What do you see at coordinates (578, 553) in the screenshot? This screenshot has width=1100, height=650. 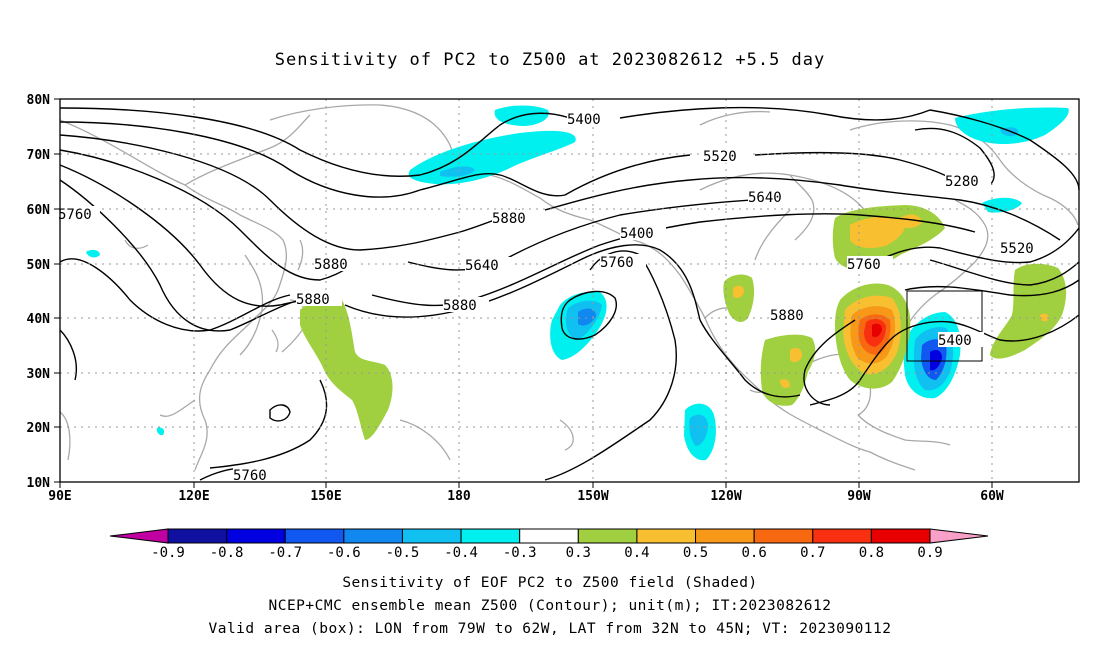 I see `colorbar-label: 0.3` at bounding box center [578, 553].